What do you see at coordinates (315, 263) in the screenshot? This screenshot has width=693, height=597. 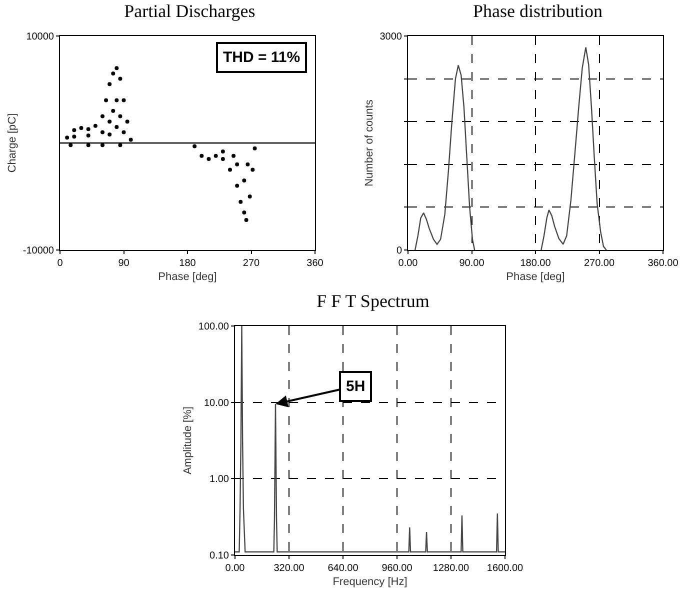 I see `x-tick-label: 360` at bounding box center [315, 263].